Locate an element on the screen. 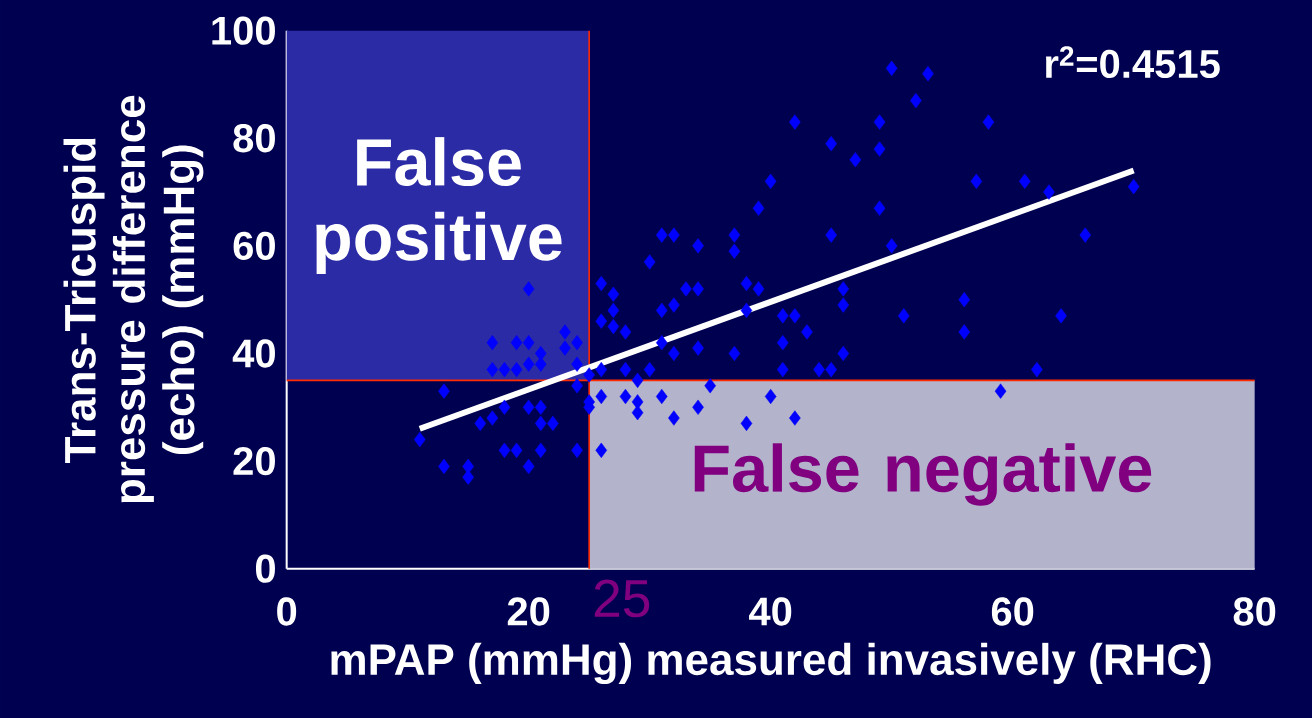 The height and width of the screenshot is (718, 1312). x-tick-label: 20 is located at coordinates (528, 611).